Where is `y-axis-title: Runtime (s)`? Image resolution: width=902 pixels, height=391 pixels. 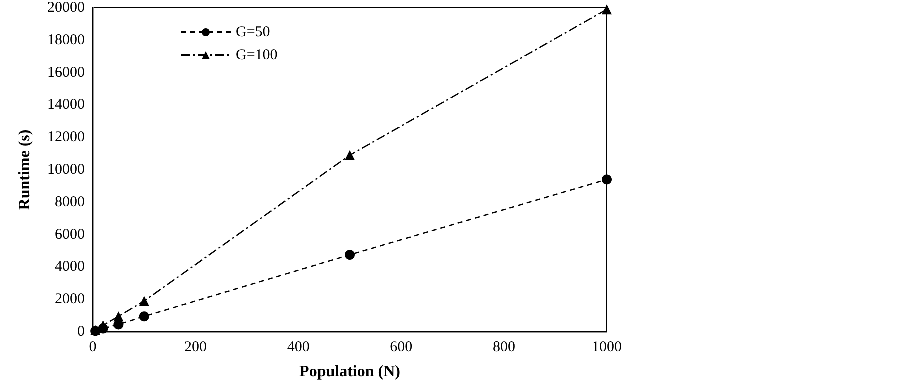
y-axis-title: Runtime (s) is located at coordinates (25, 170).